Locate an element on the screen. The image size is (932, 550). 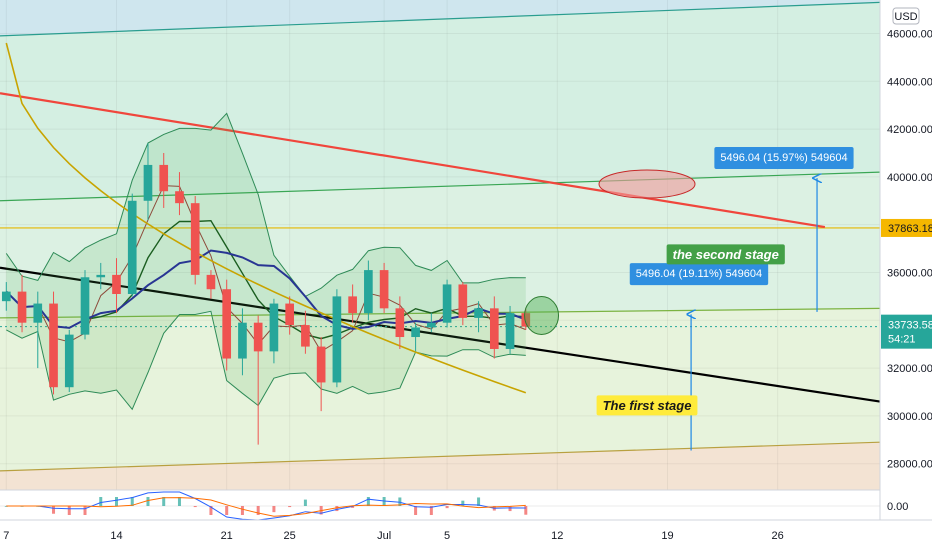
time-tick-label: 14 is located at coordinates (116, 536).